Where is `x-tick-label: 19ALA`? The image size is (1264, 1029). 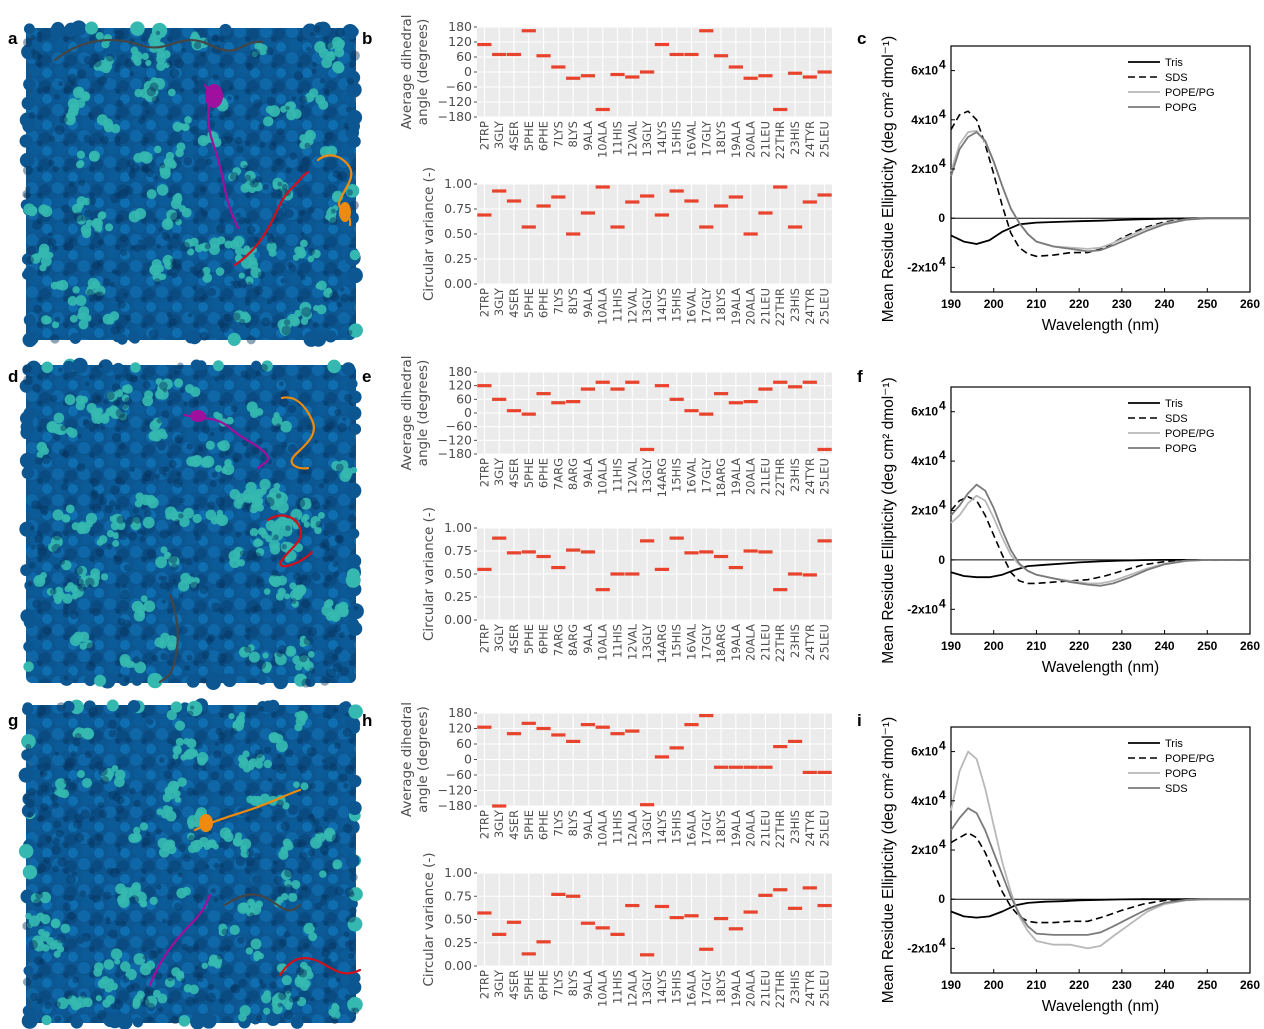 x-tick-label: 19ALA is located at coordinates (736, 139).